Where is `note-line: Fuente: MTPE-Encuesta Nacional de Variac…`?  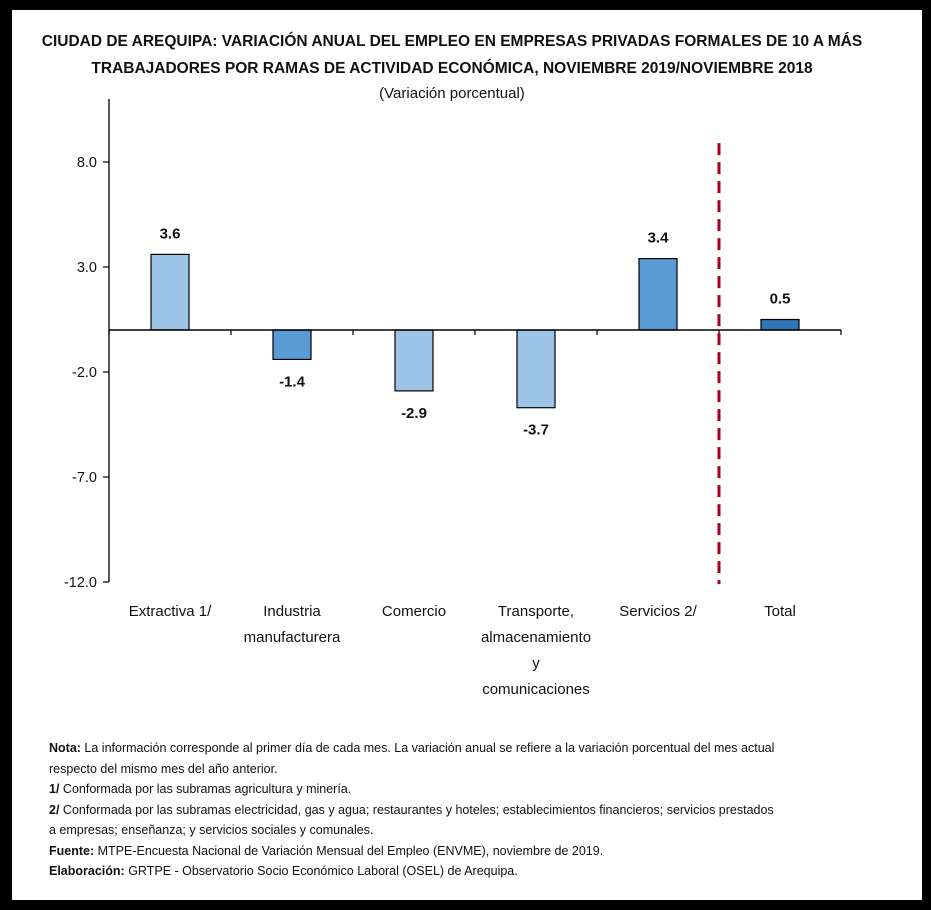 note-line: Fuente: MTPE-Encuesta Nacional de Variac… is located at coordinates (459, 851).